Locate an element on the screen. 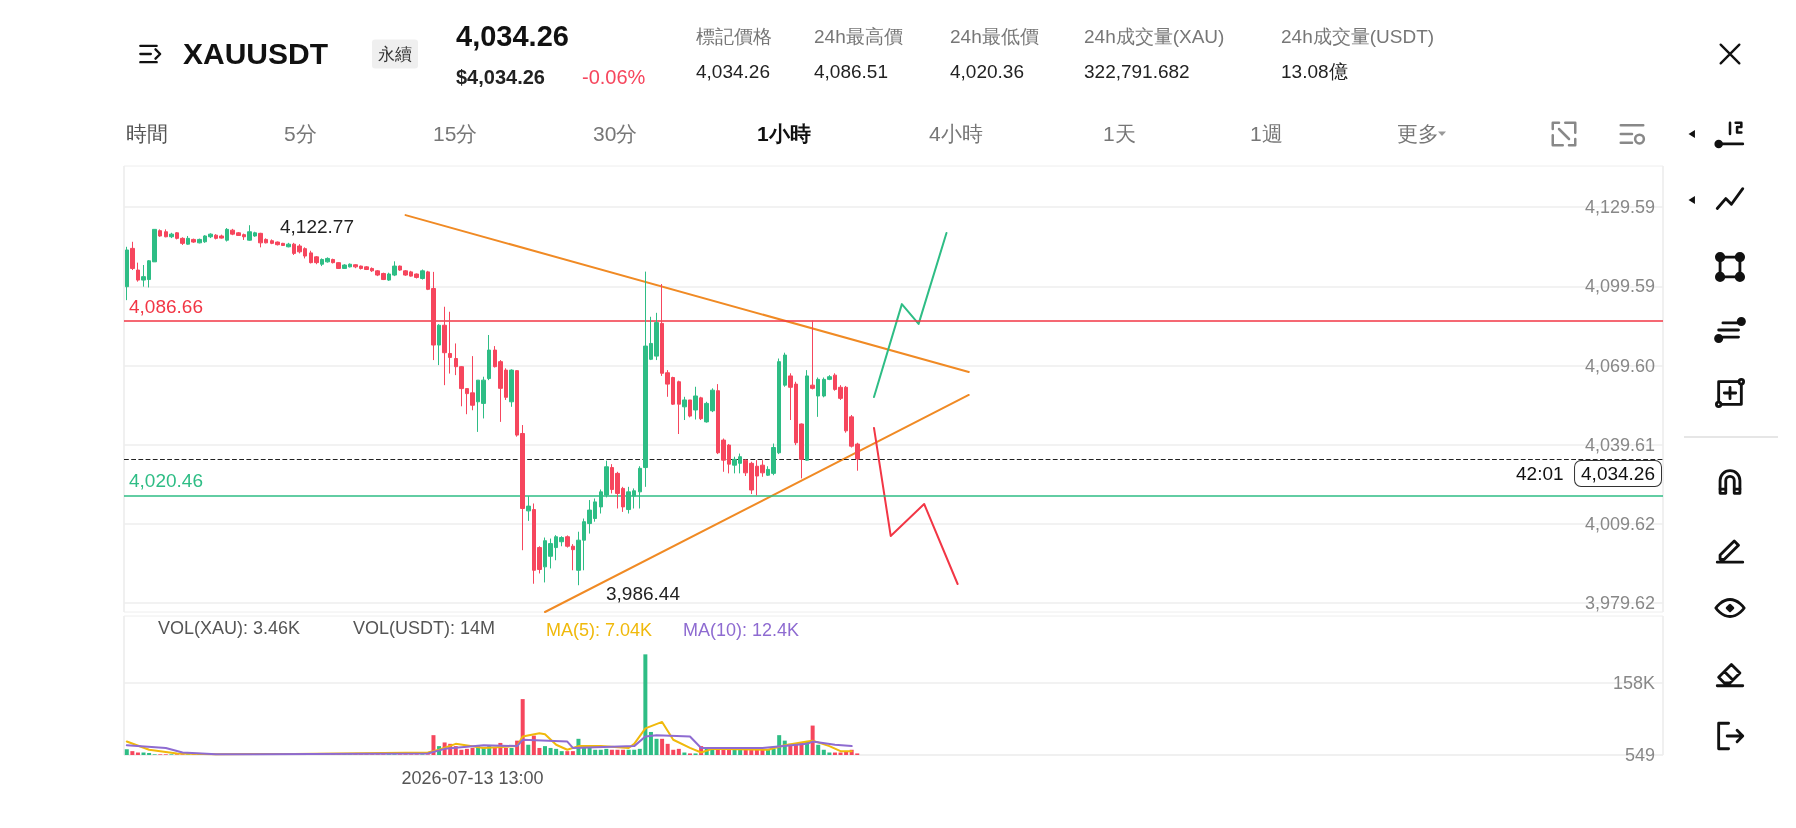 This screenshot has width=1796, height=828. text: -0.06% is located at coordinates (614, 77).